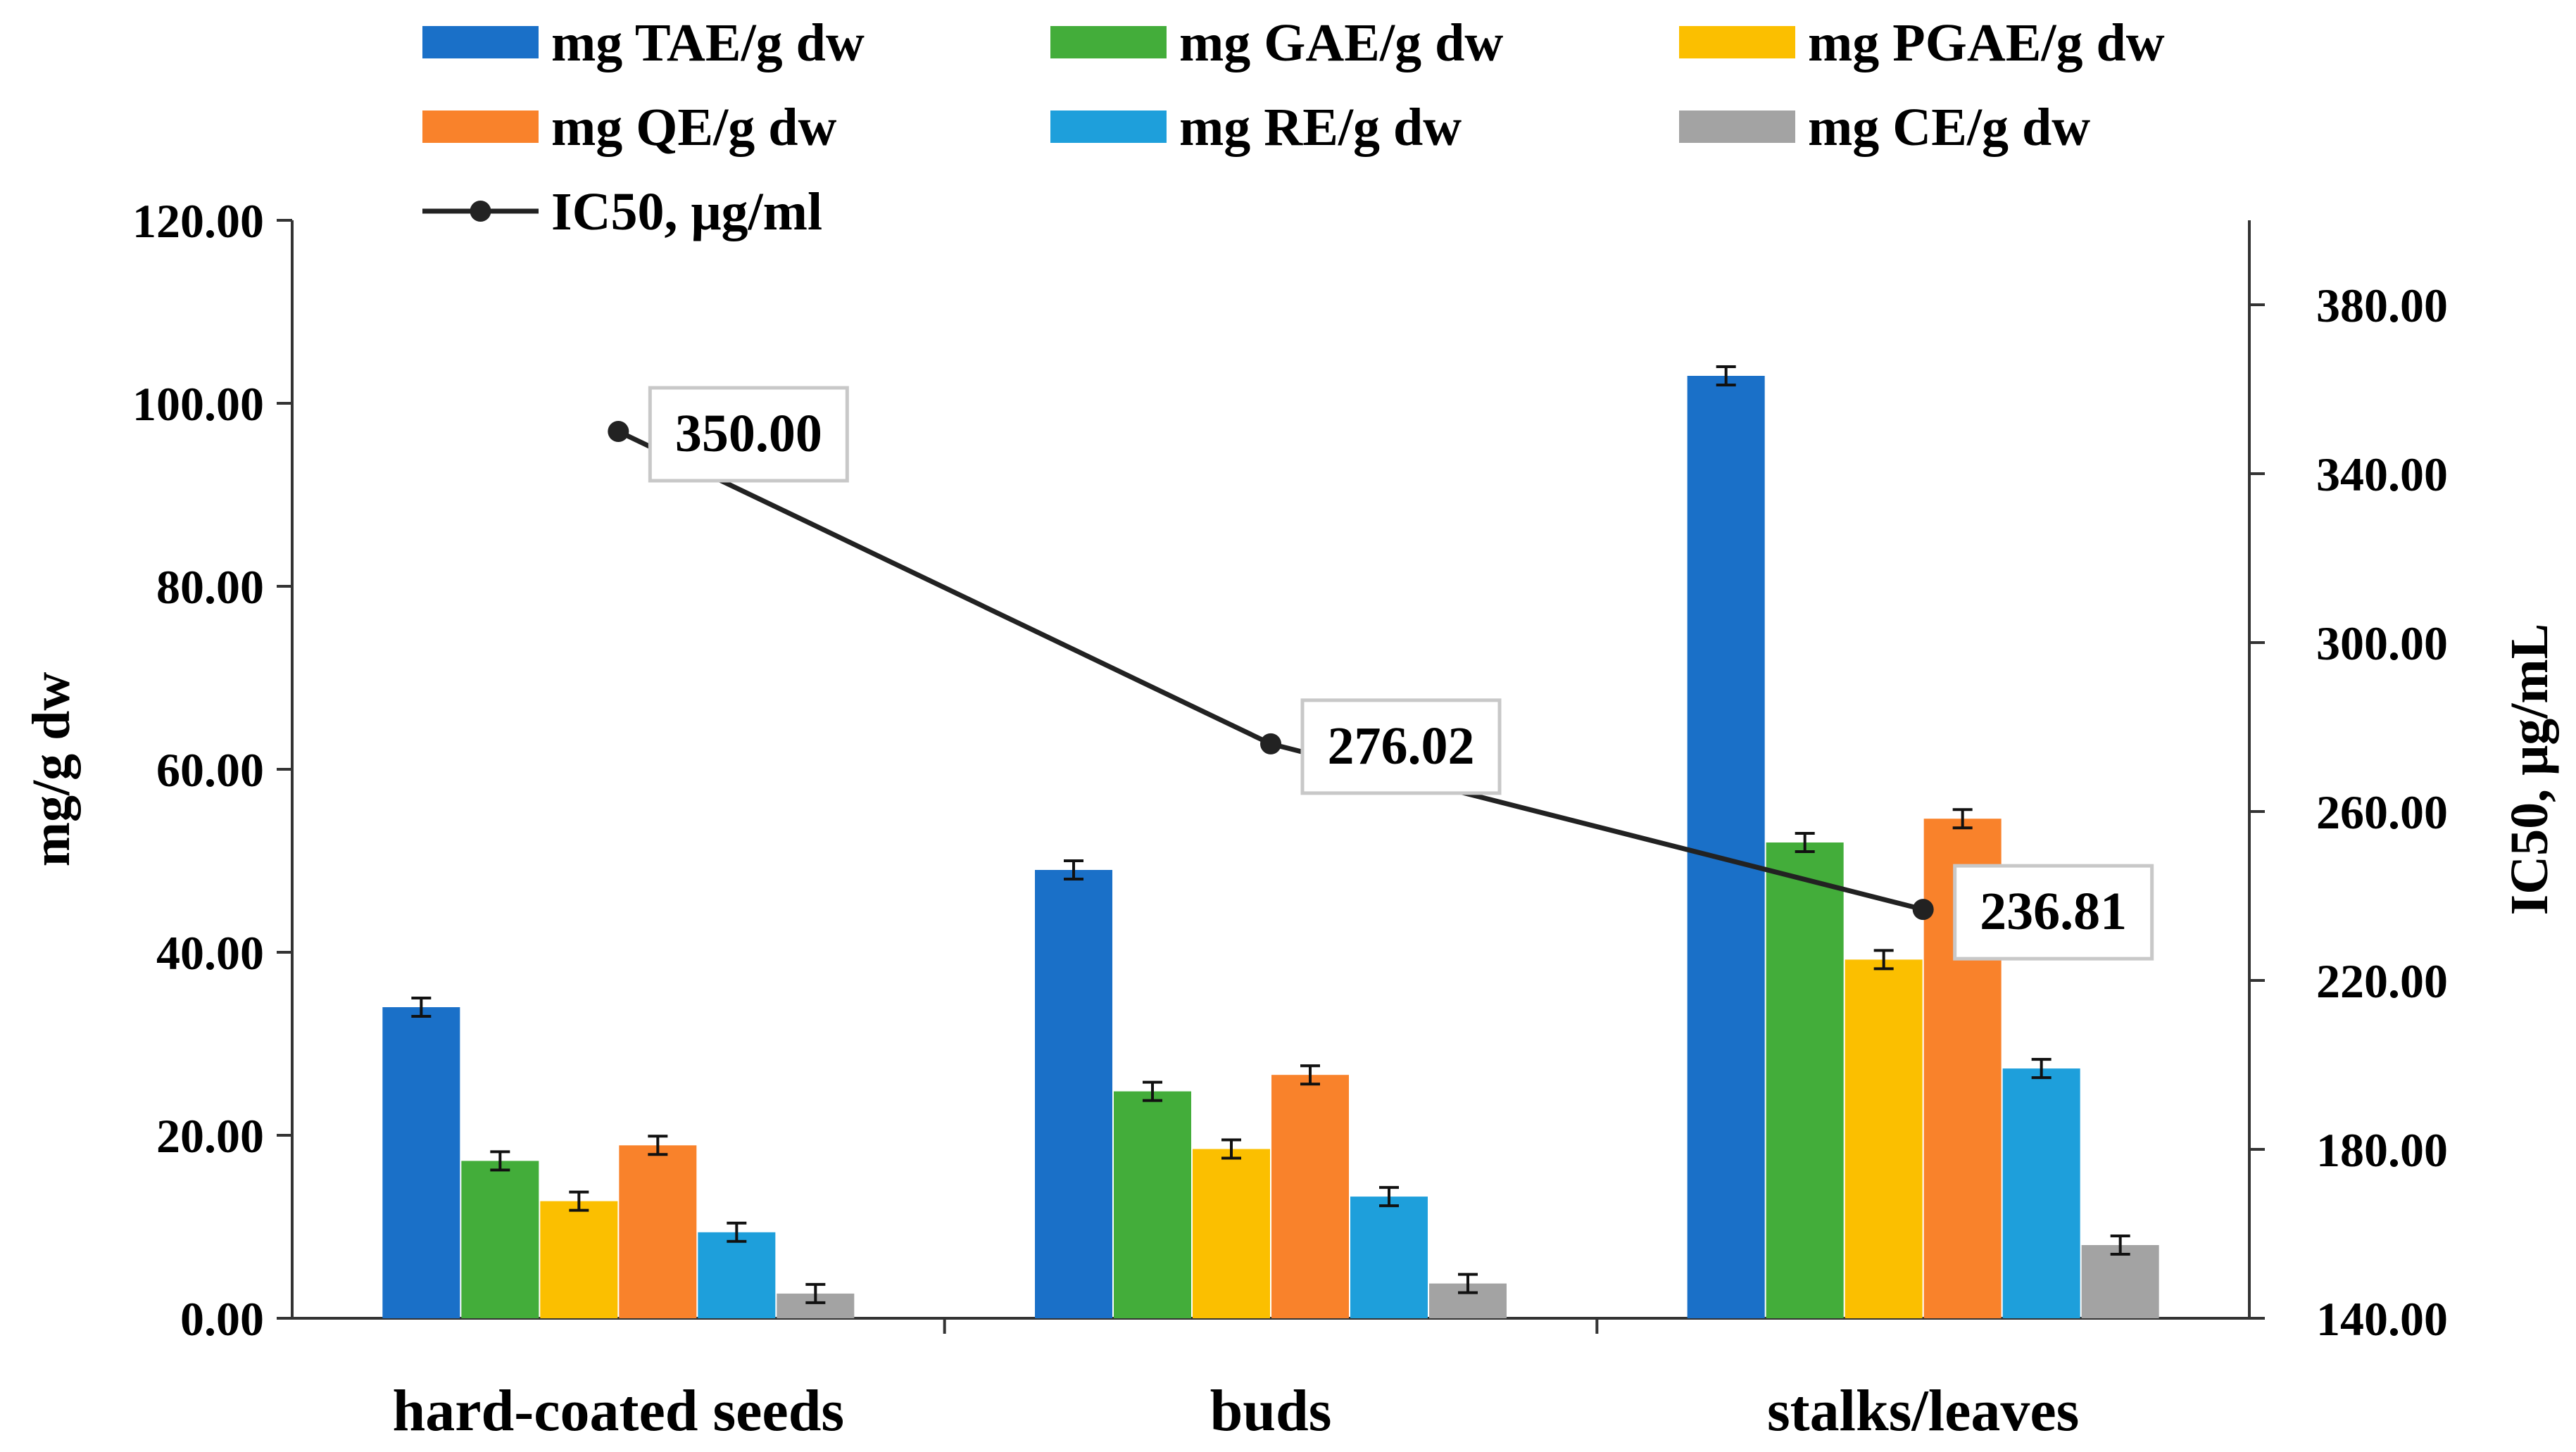  I want to click on y2-tick-label: 380.00, so click(2382, 305).